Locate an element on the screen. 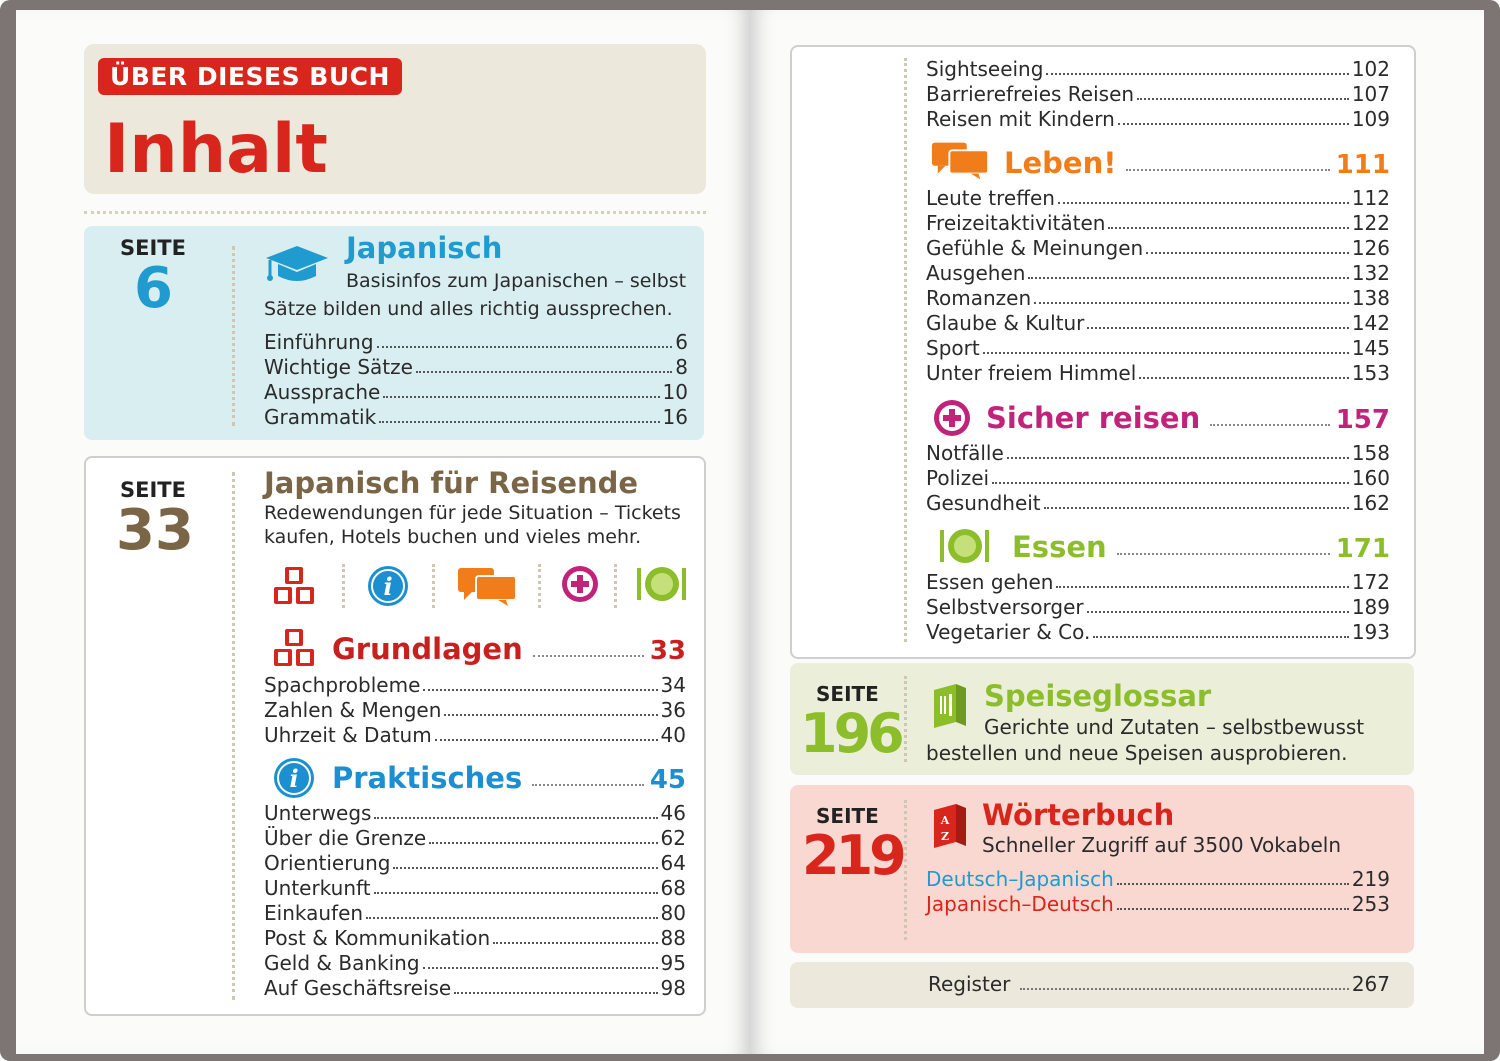  toc-entry: Wichtige Sätze 8 is located at coordinates (476, 366).